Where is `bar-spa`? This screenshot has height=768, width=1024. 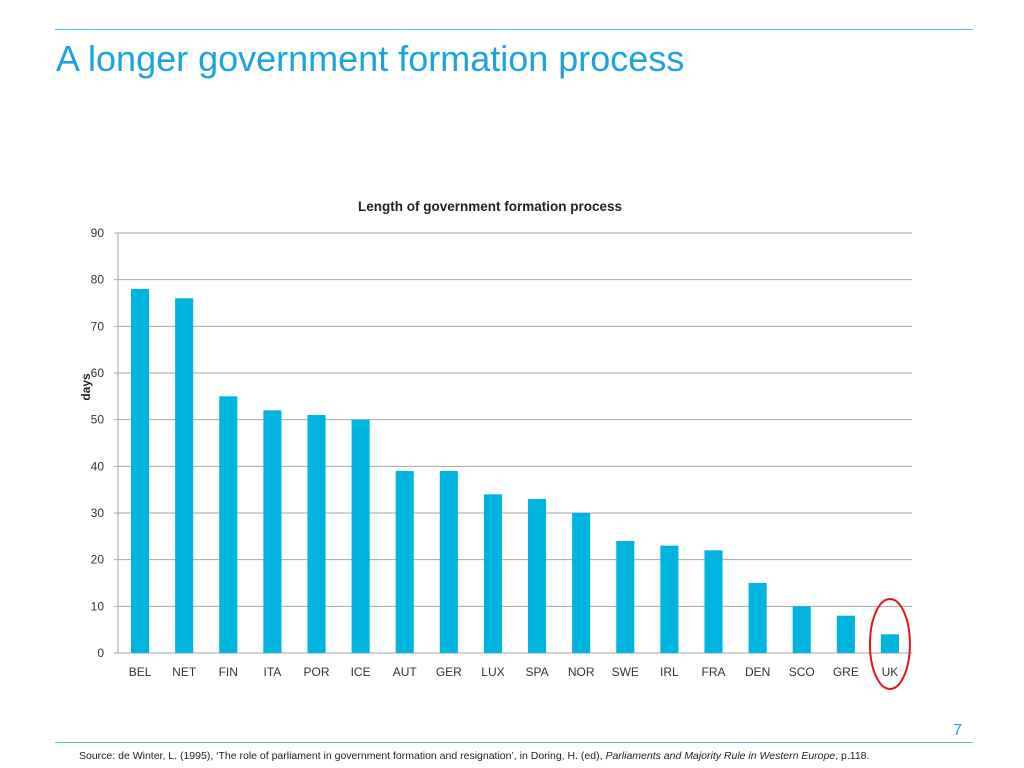 bar-spa is located at coordinates (537, 576).